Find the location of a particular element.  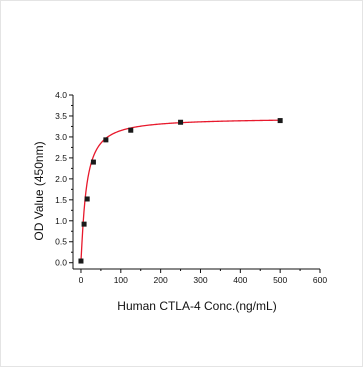

y-tick-label: 2.0 is located at coordinates (61, 179).